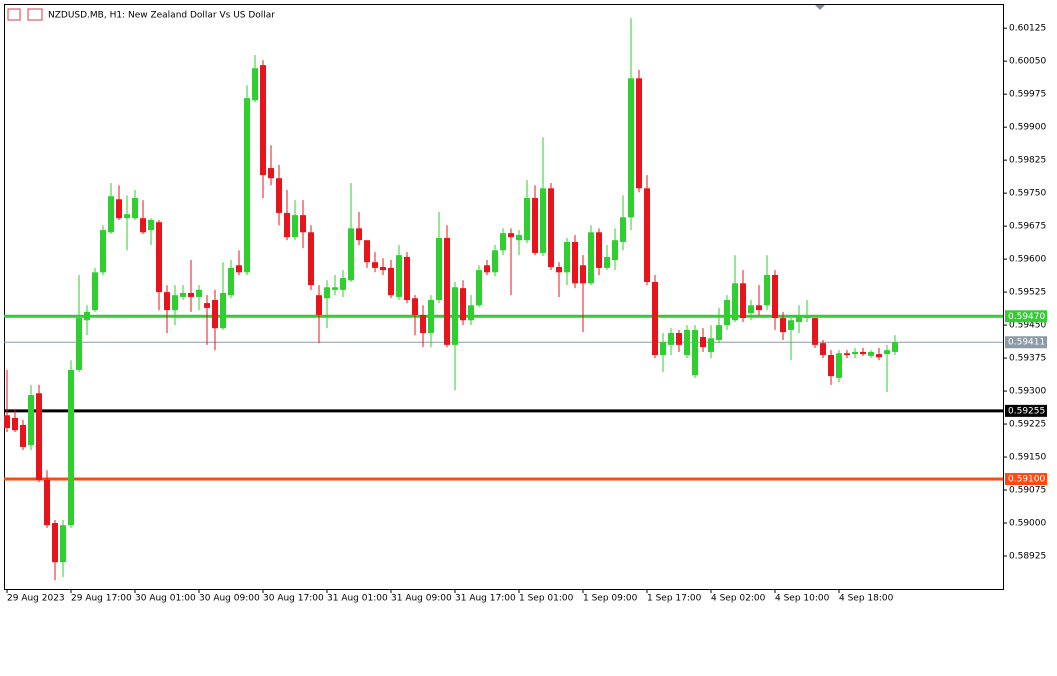 This screenshot has height=676, width=1057. I want to click on y-tick-label: 0.59900, so click(1027, 128).